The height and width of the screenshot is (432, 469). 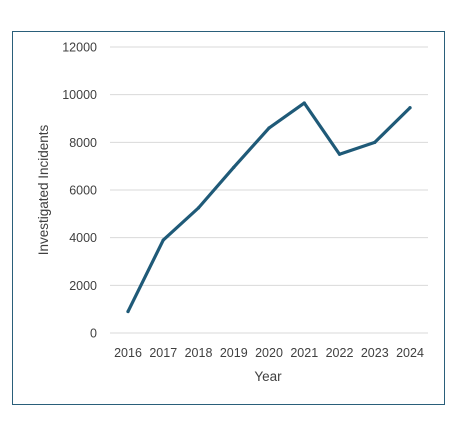 I want to click on x-tick-label: 2020, so click(x=269, y=353).